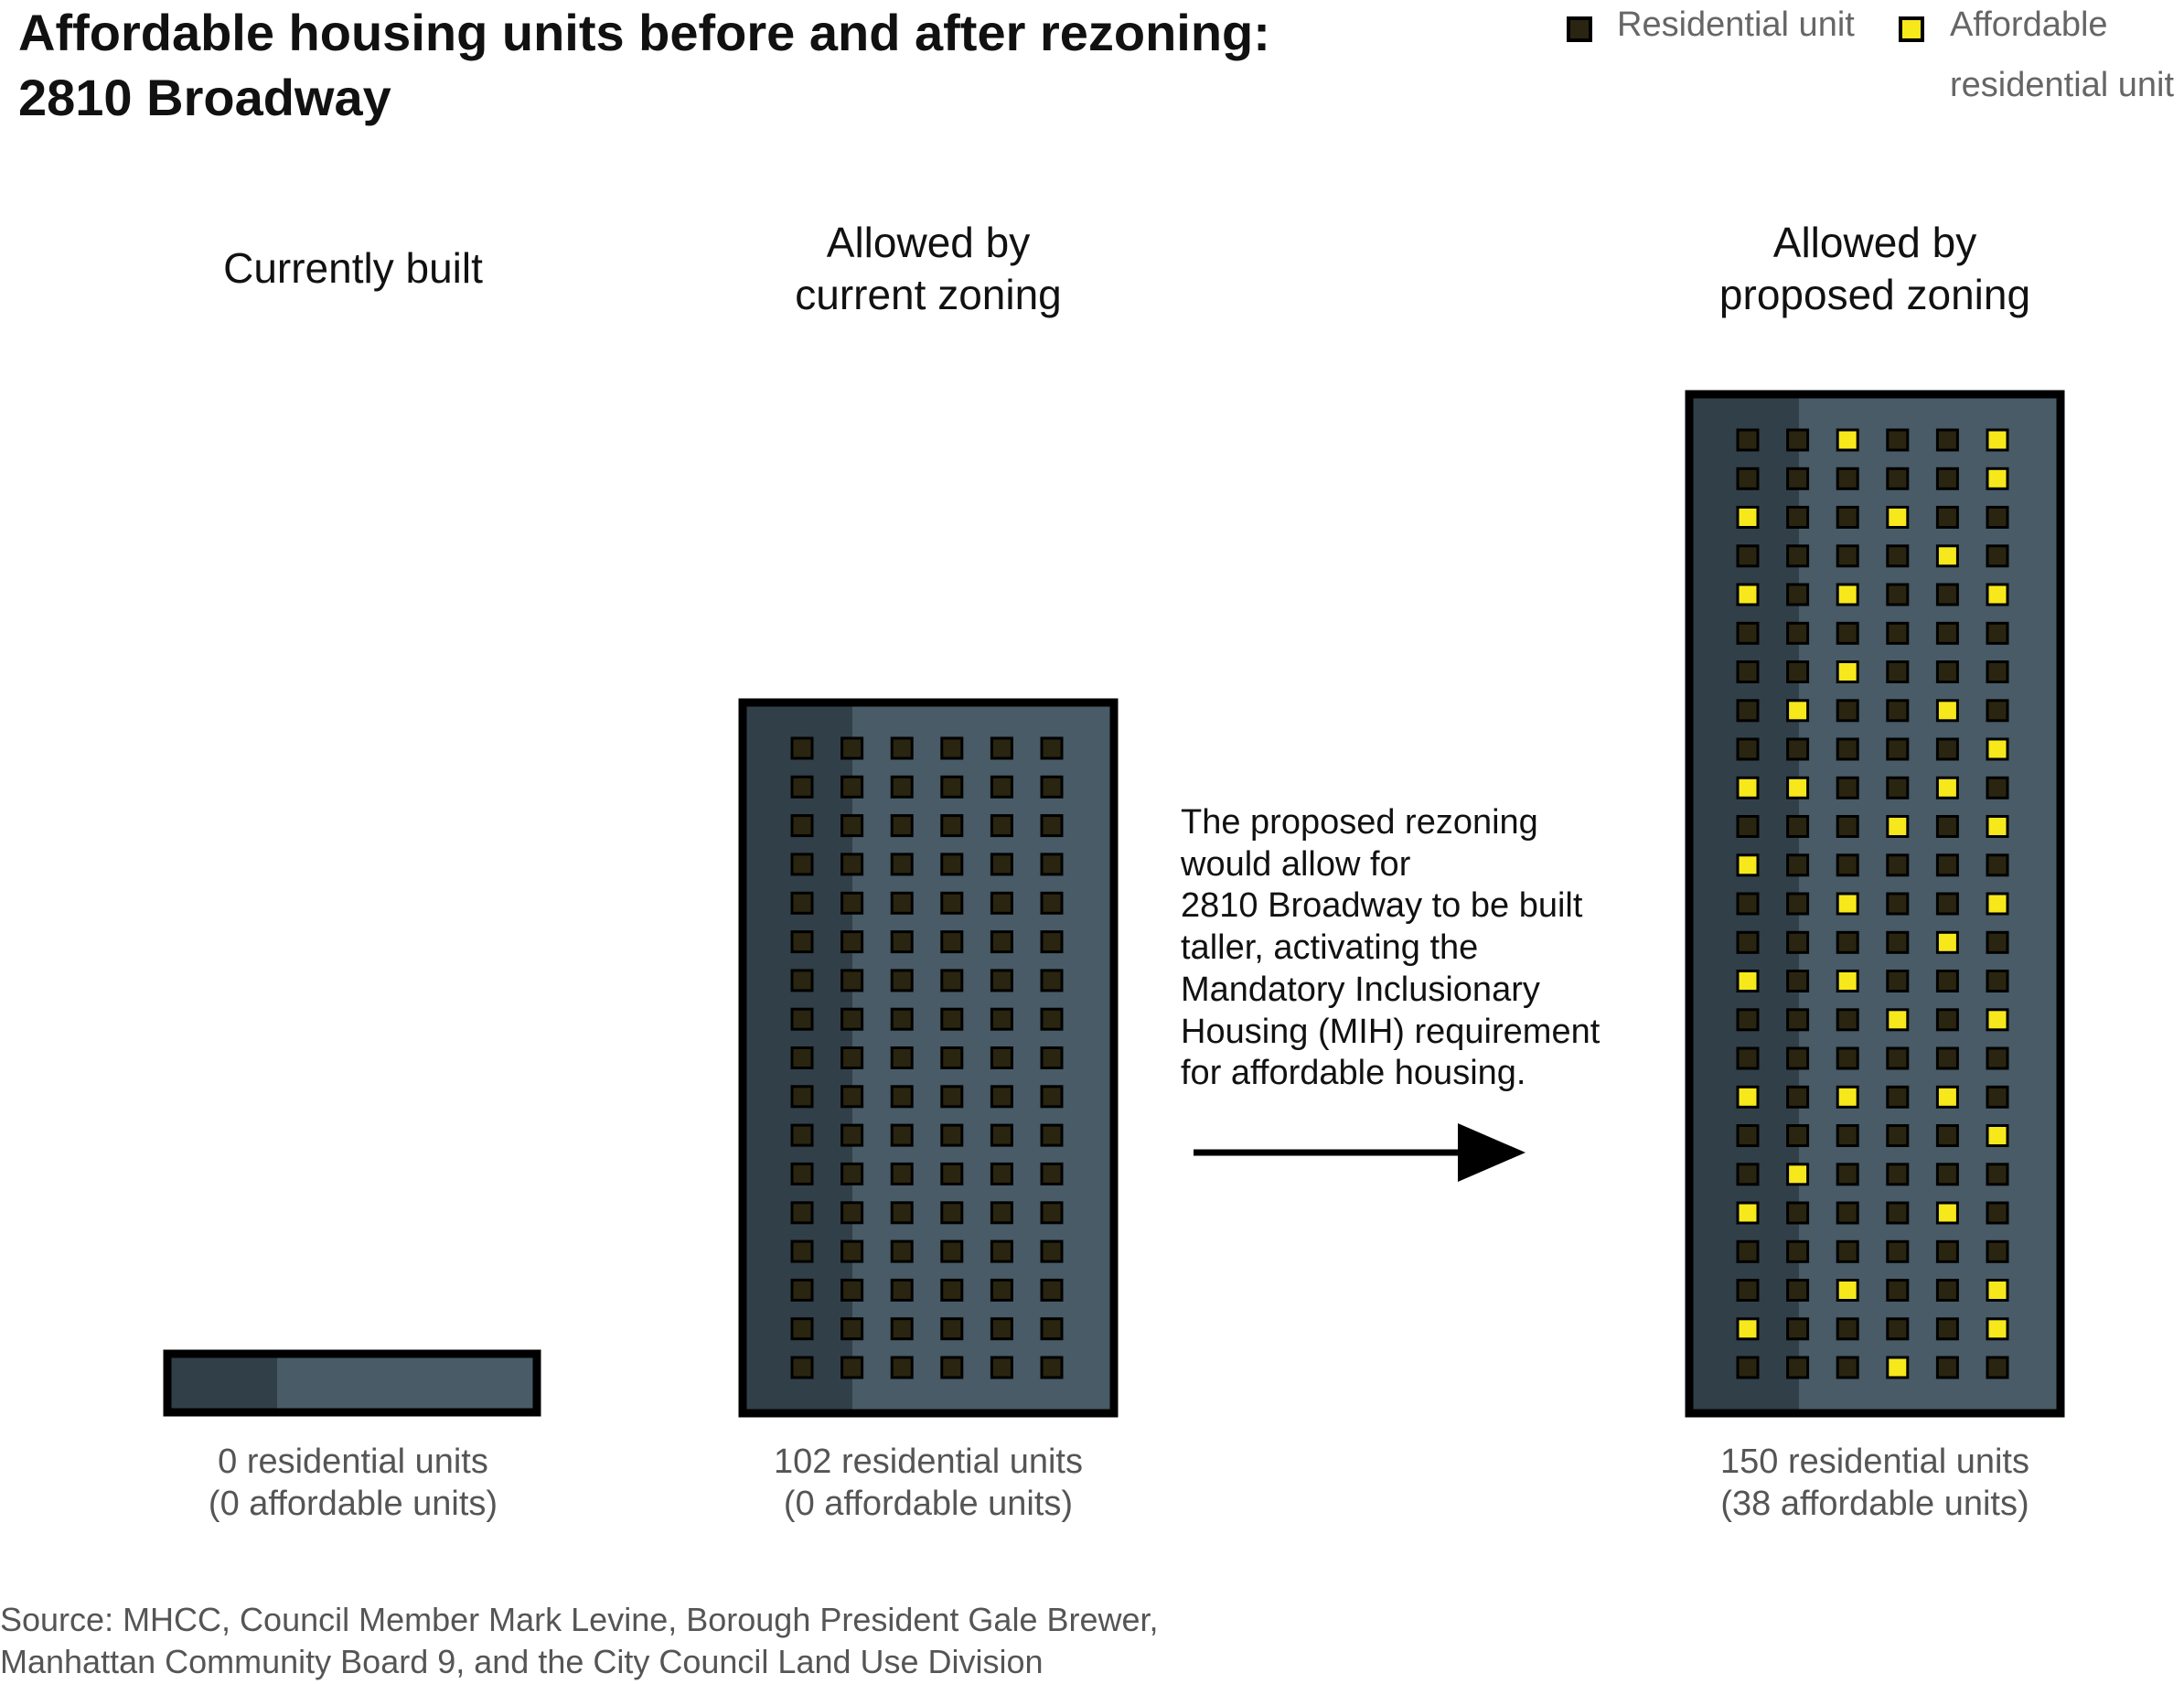  Describe the element at coordinates (1875, 904) in the screenshot. I see `building-proposed-zoning` at that location.